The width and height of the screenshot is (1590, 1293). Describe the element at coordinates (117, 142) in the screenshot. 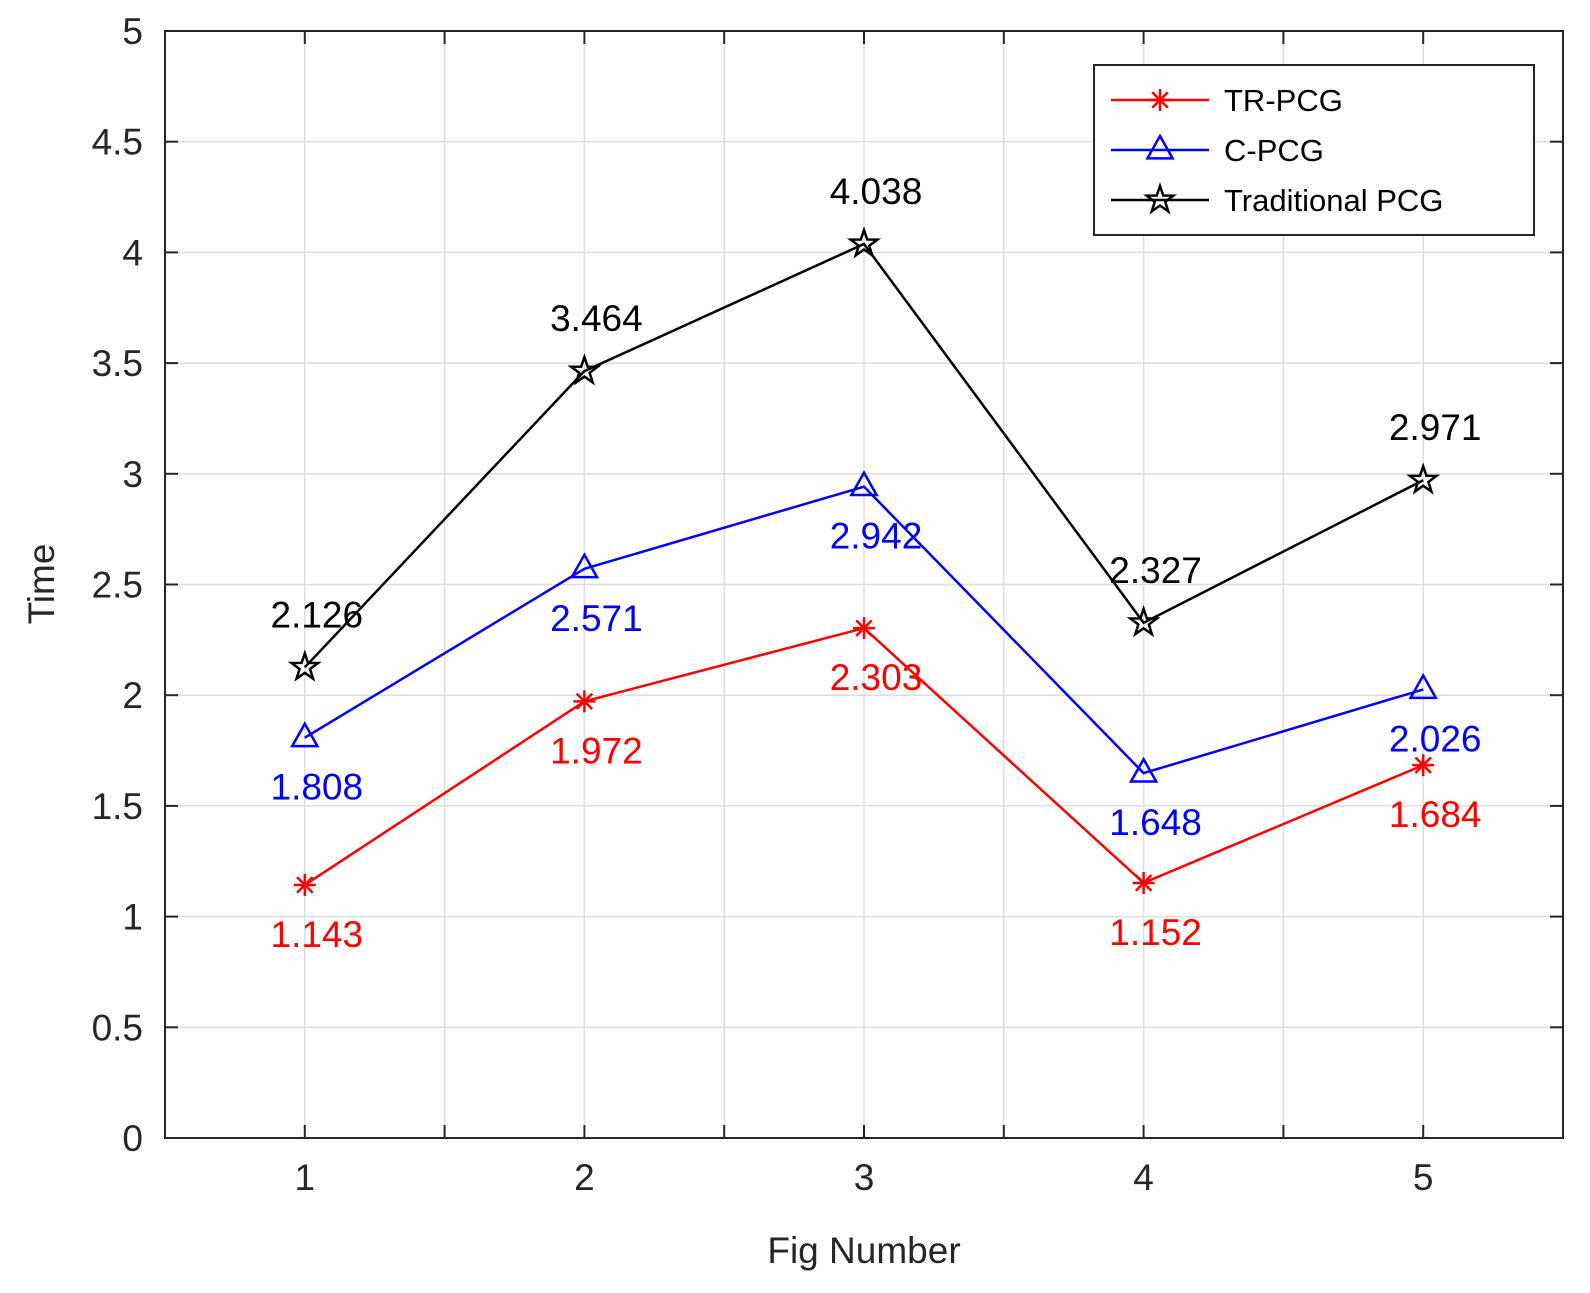

I see `y-tick-label: 4.5` at that location.